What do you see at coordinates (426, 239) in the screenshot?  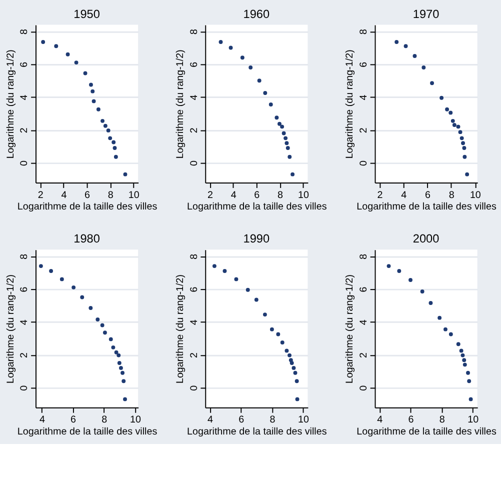 I see `chart-title: 2000` at bounding box center [426, 239].